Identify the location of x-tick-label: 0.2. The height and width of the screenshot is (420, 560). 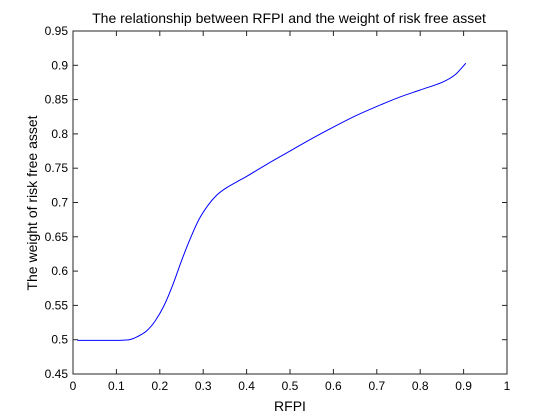
(159, 386).